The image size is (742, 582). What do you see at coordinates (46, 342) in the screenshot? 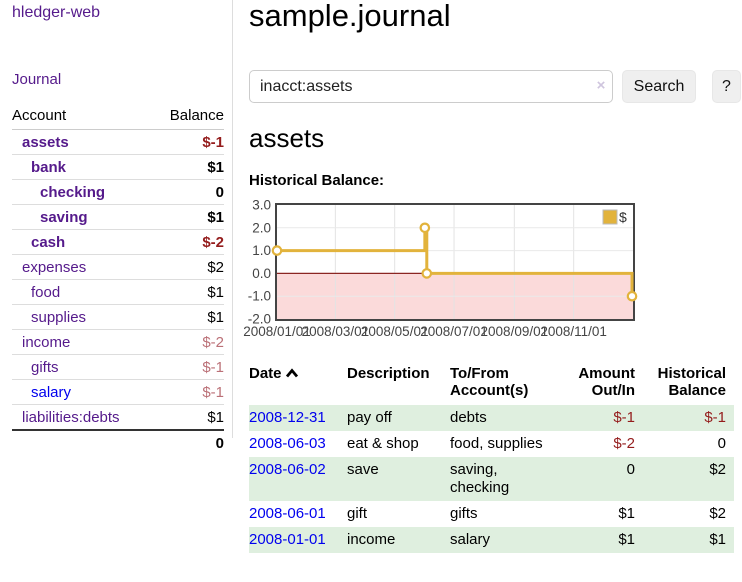
I see `account-link: income` at bounding box center [46, 342].